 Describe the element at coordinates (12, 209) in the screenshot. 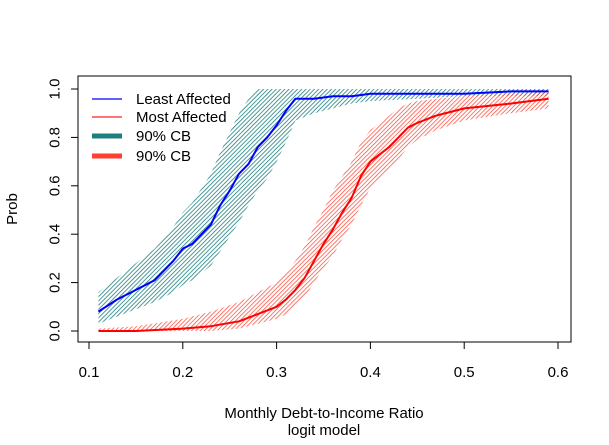

I see `y-axis-label: Prob` at that location.